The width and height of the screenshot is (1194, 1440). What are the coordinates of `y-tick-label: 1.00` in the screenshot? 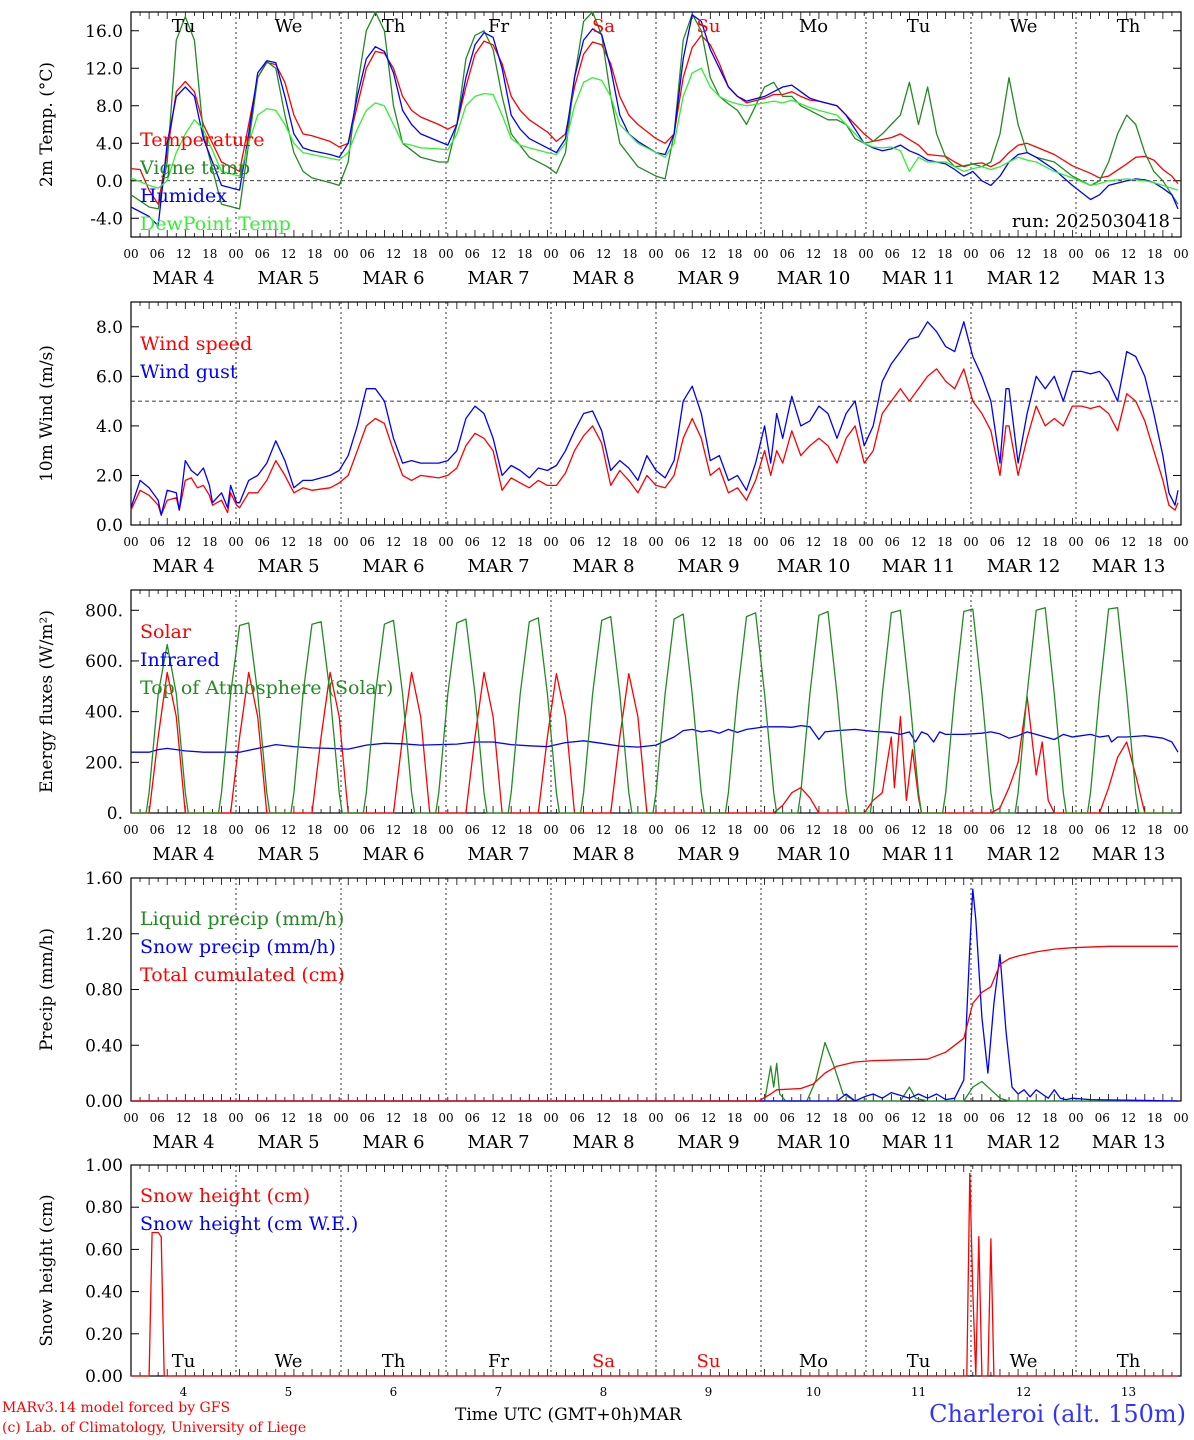 It's located at (104, 1166).